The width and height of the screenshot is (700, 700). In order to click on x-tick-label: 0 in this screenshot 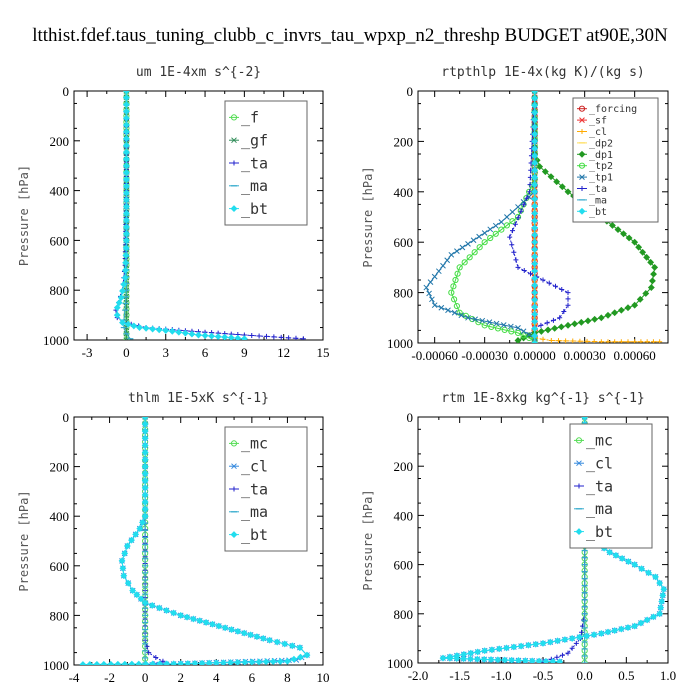, I will do `click(126, 352)`.